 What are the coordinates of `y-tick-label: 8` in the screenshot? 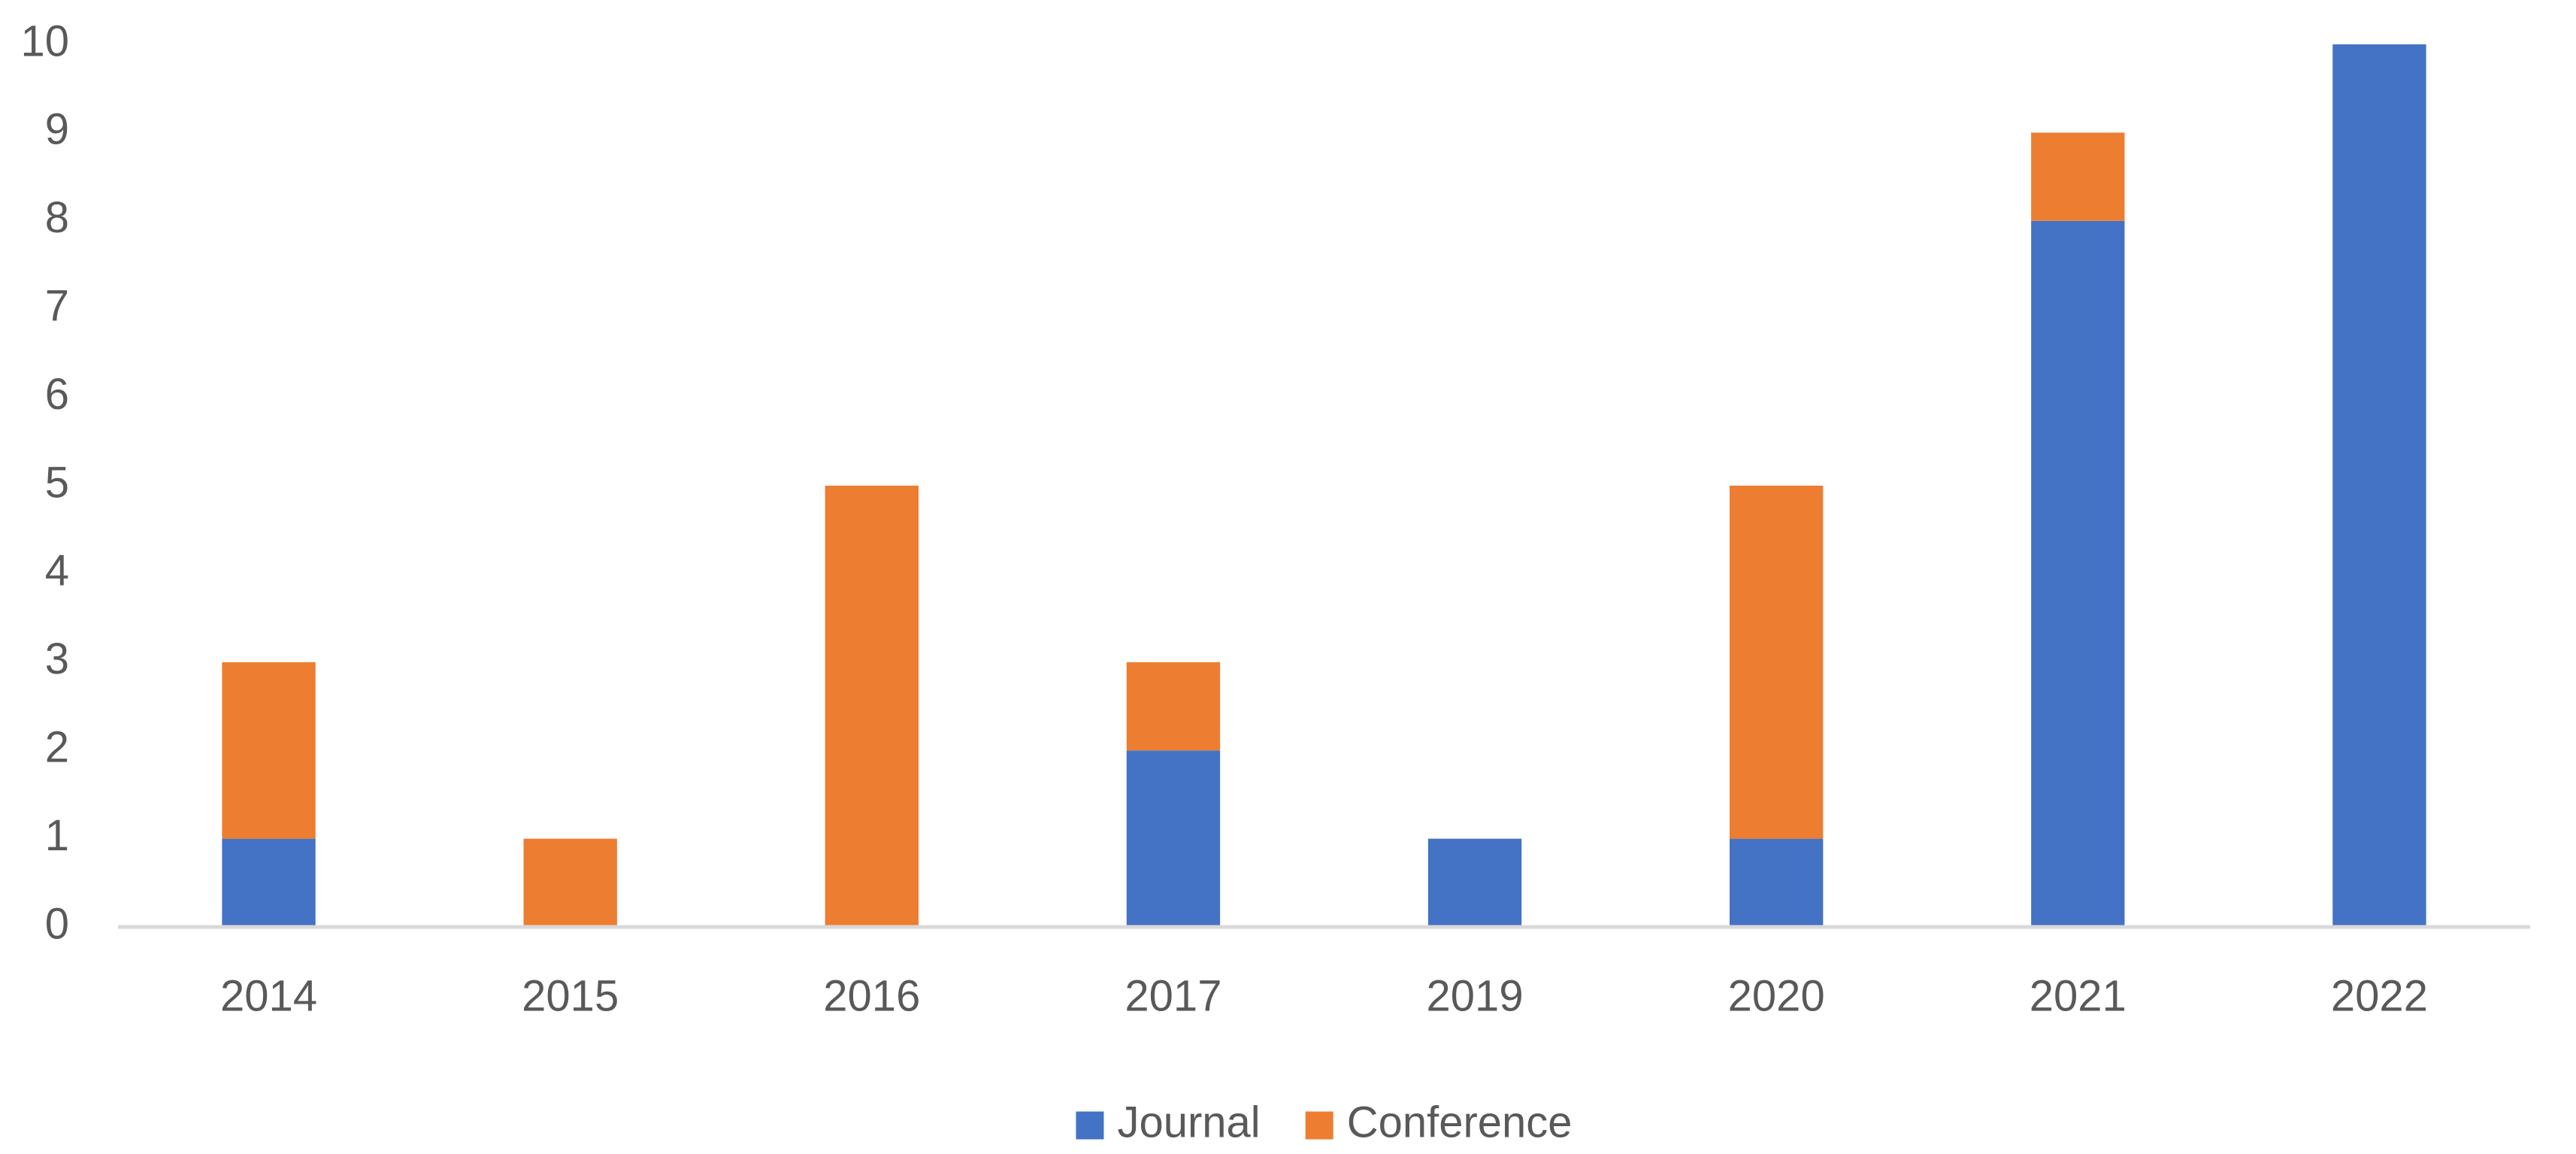 It's located at (57, 217).